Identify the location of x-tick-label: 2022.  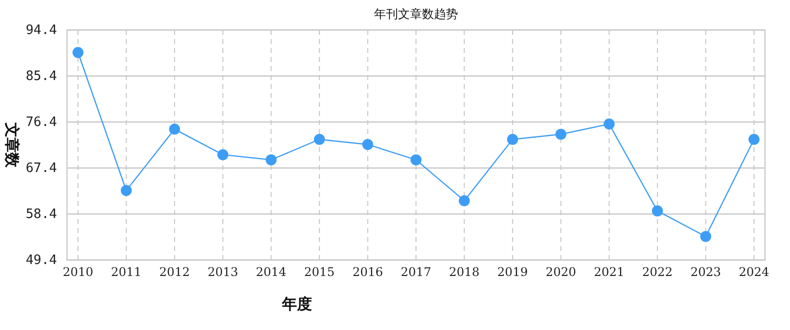
(657, 272).